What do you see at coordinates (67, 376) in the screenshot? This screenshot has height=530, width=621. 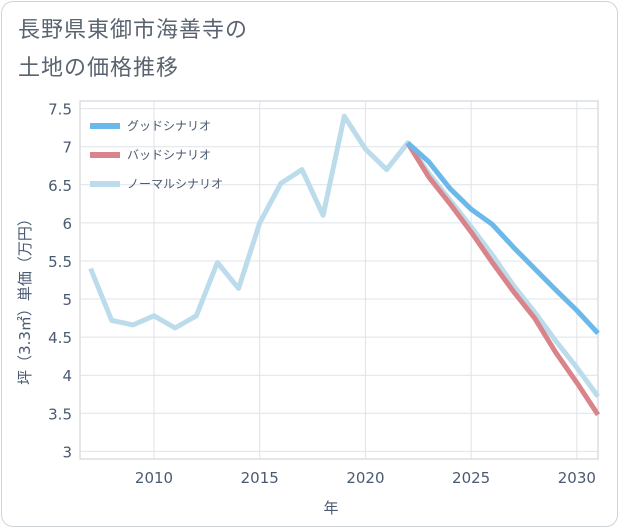 I see `y-tick-label: 4` at bounding box center [67, 376].